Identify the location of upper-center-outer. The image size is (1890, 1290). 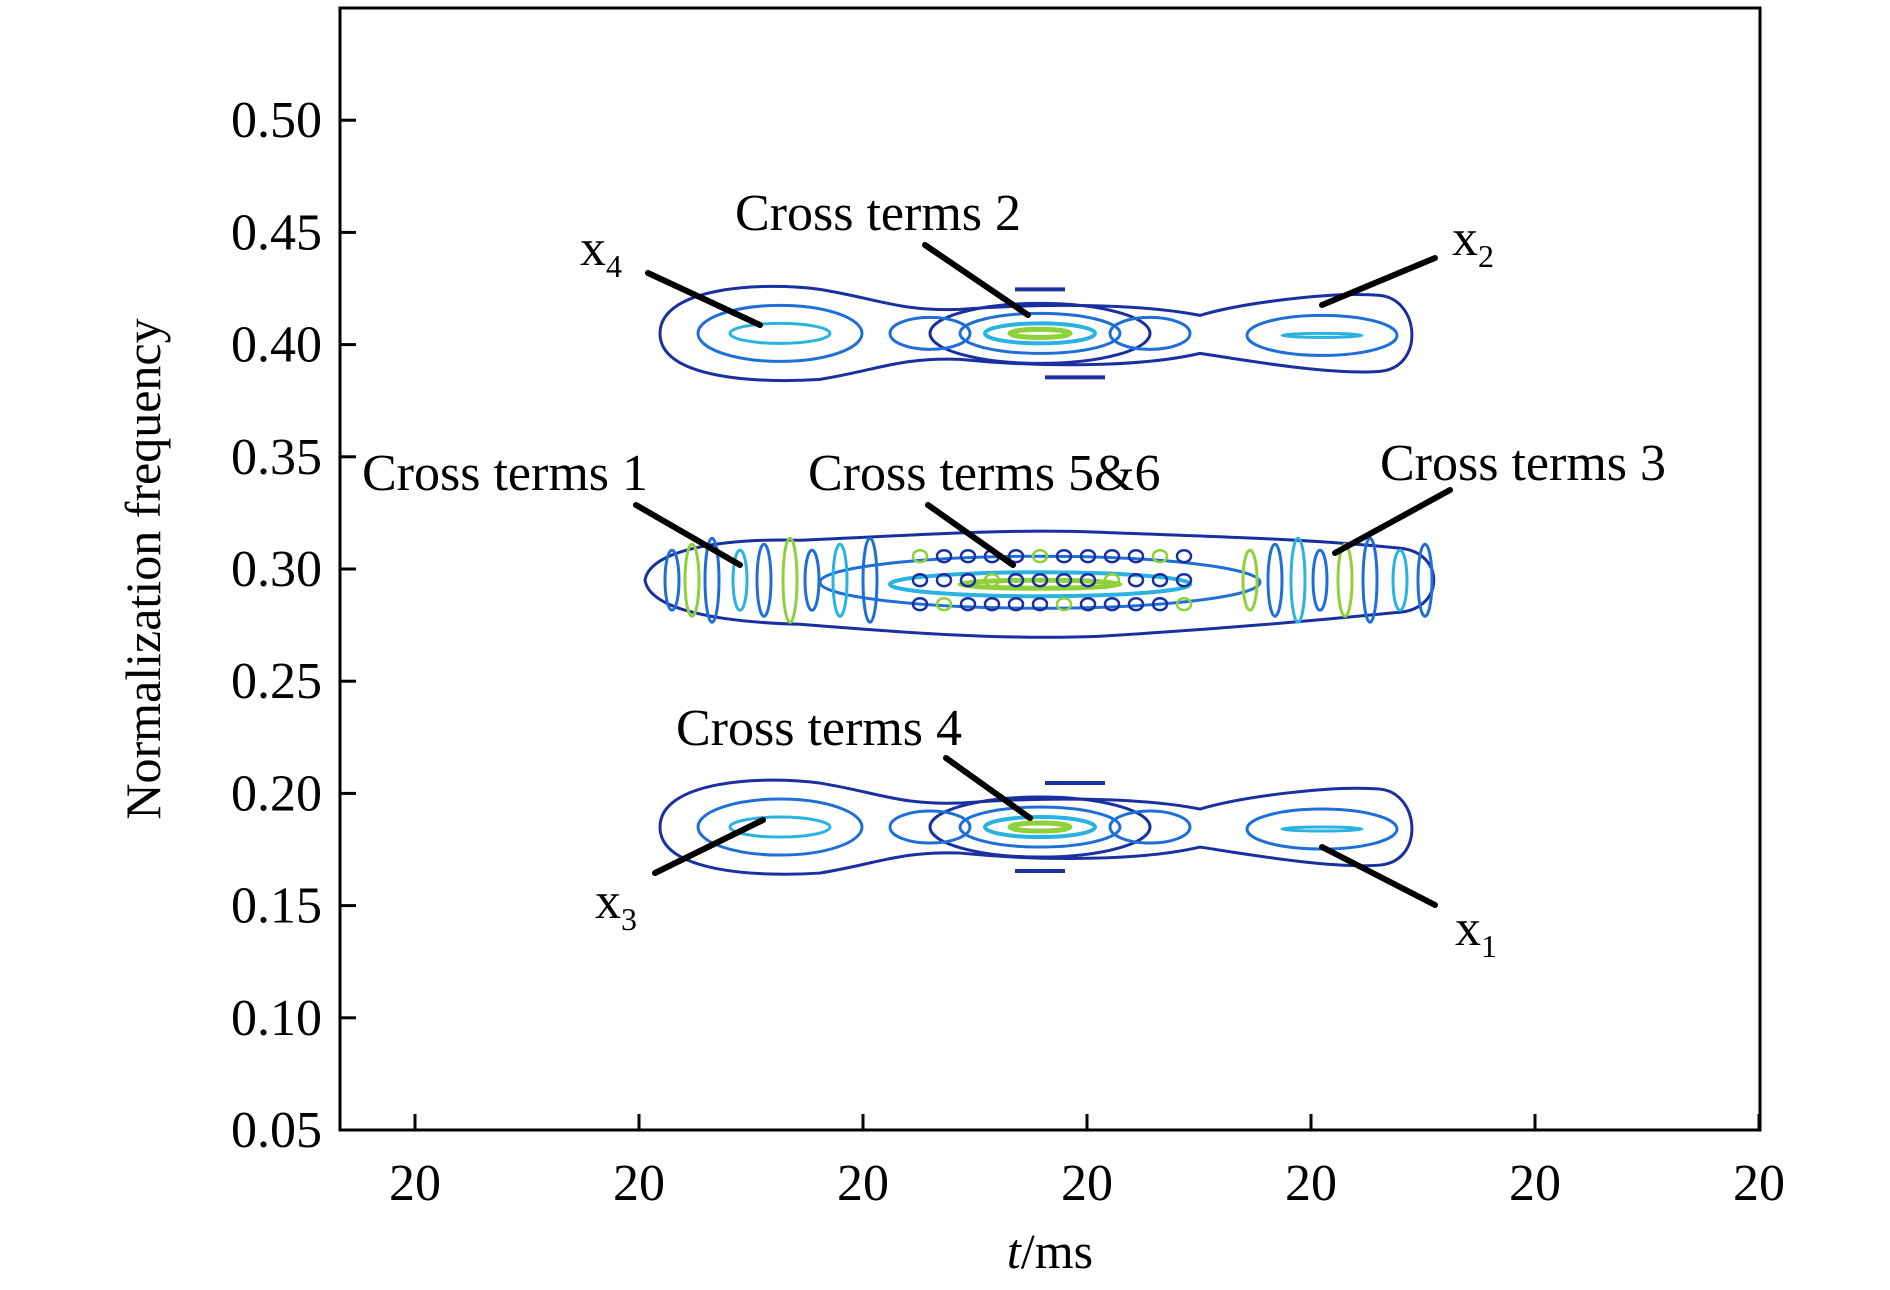
(1040, 333).